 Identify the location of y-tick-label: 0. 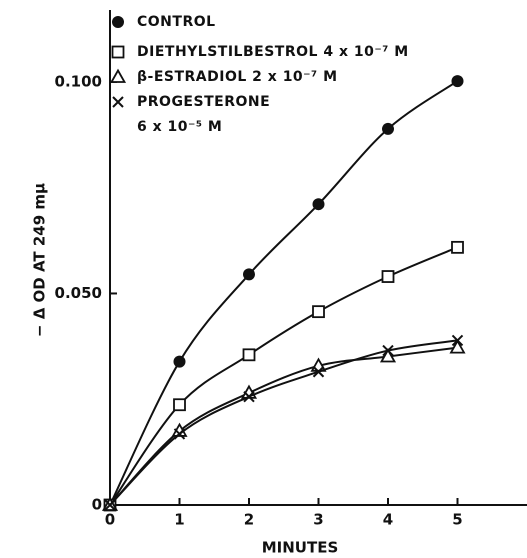
(97, 505).